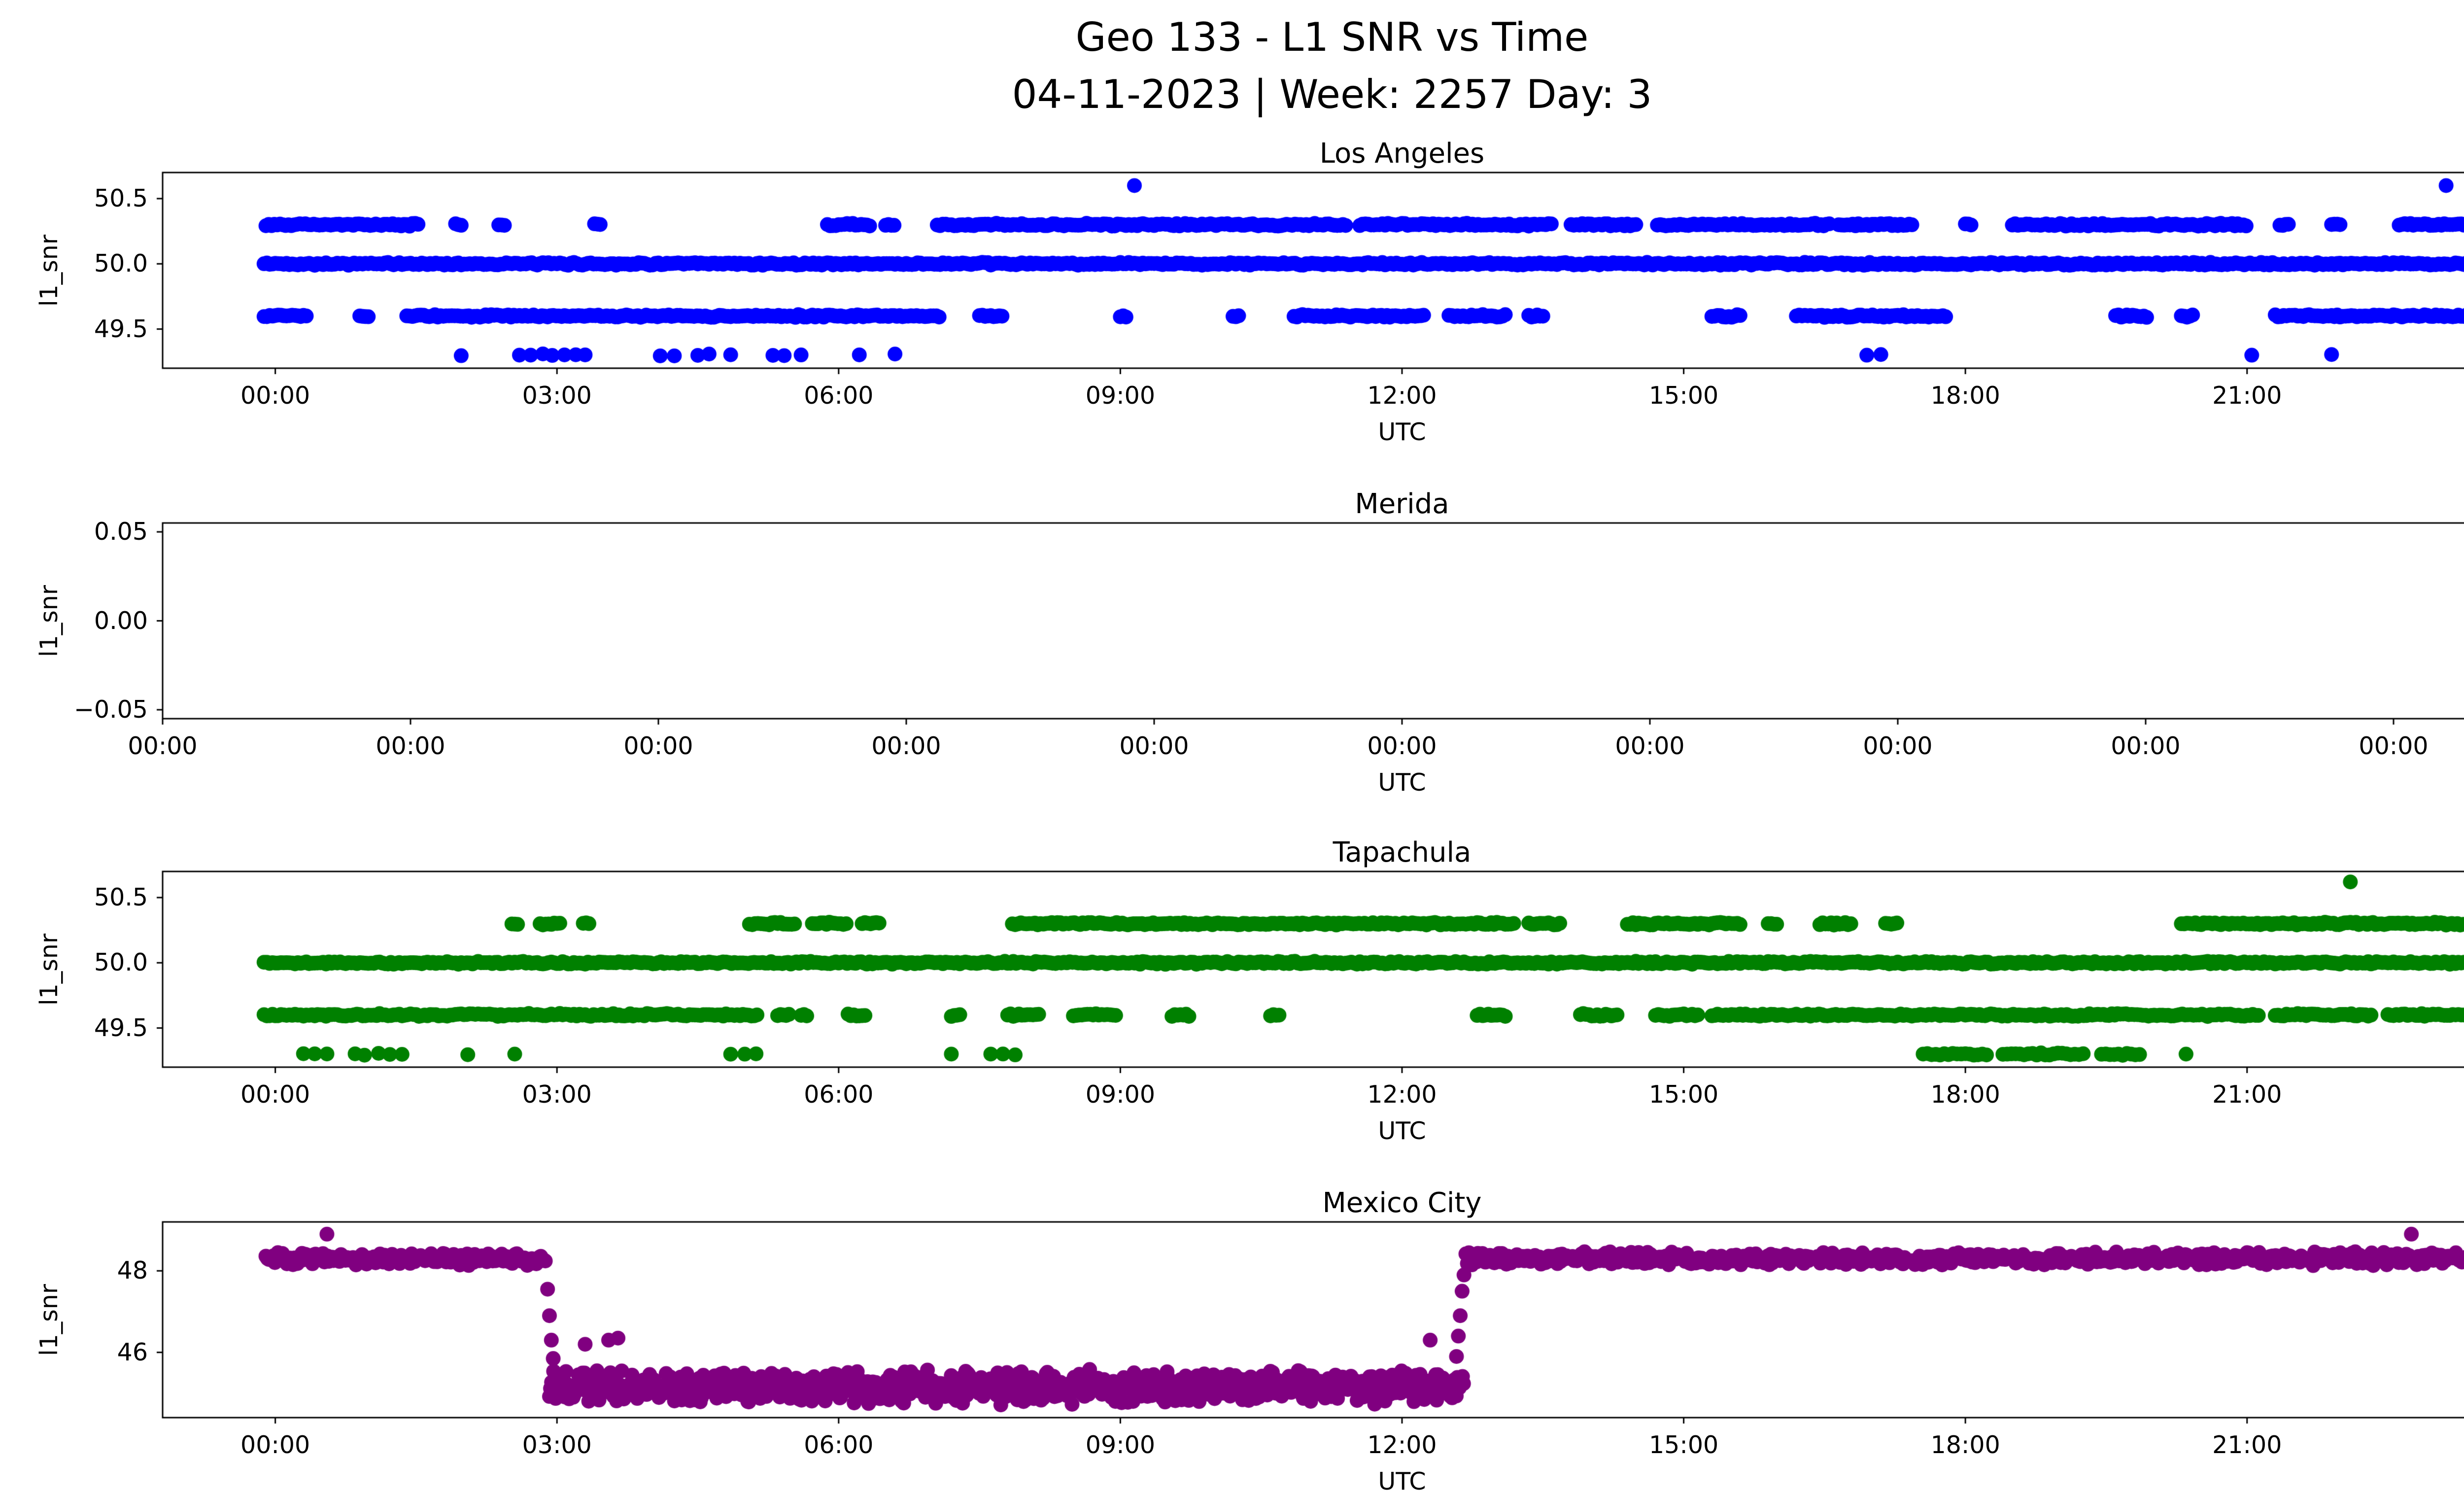  Describe the element at coordinates (121, 620) in the screenshot. I see `y-tick-label: 0.00` at that location.